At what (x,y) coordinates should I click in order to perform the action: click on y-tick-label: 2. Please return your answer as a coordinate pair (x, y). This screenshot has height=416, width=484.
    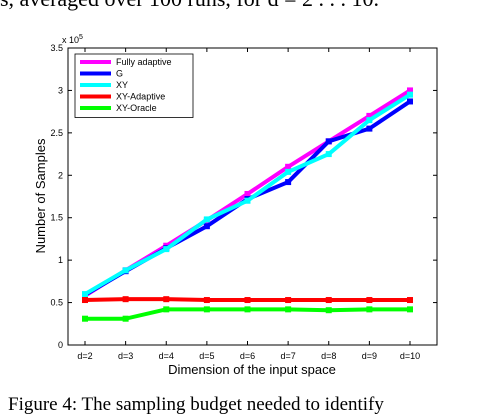
    Looking at the image, I should click on (60, 175).